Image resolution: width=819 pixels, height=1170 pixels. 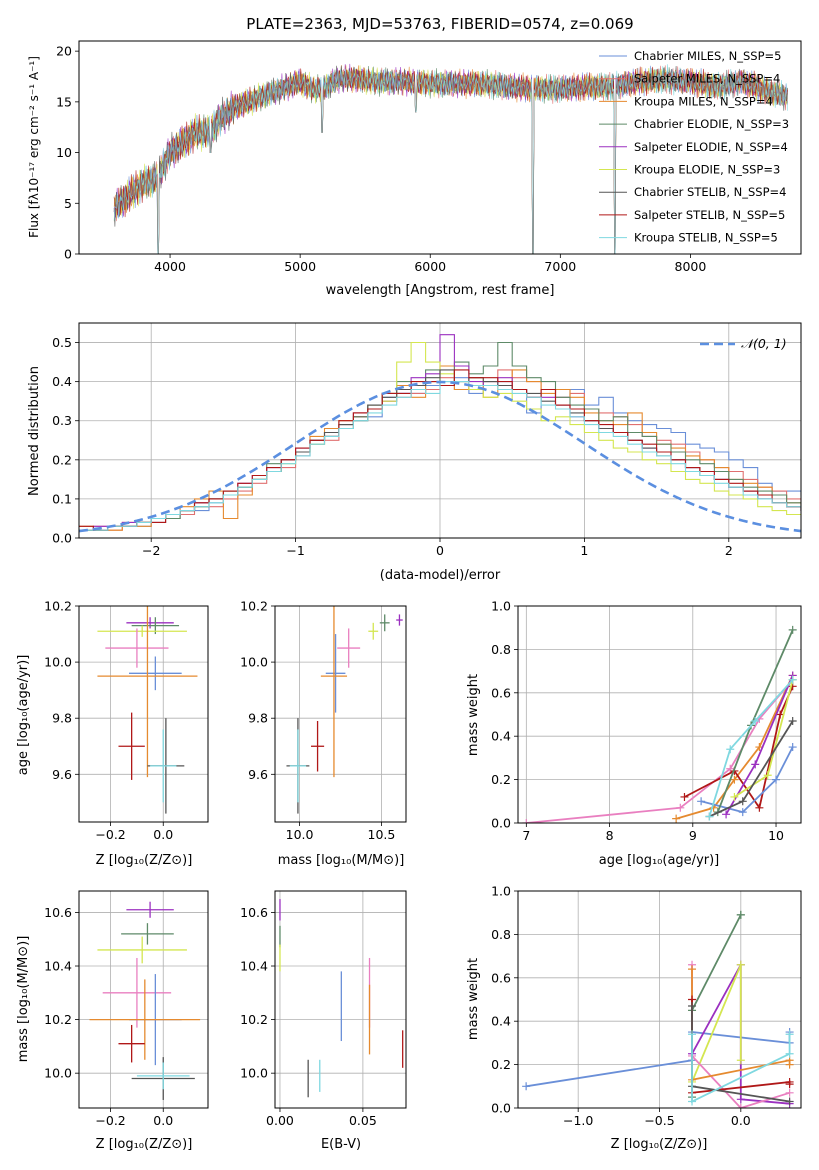 I want to click on mass-weight-vs-age-xtick-label: 10, so click(x=776, y=835).